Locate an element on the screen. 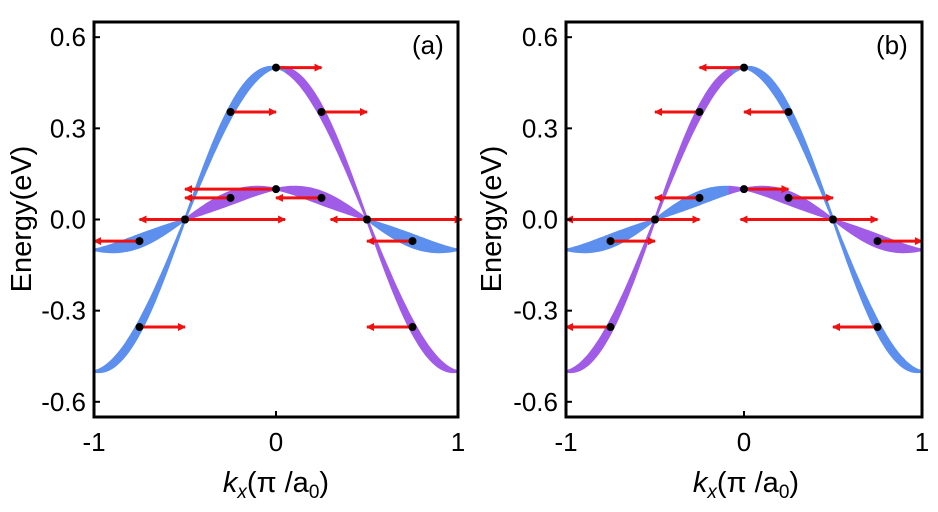  panel-b-x-tick-label: 0 is located at coordinates (744, 442).